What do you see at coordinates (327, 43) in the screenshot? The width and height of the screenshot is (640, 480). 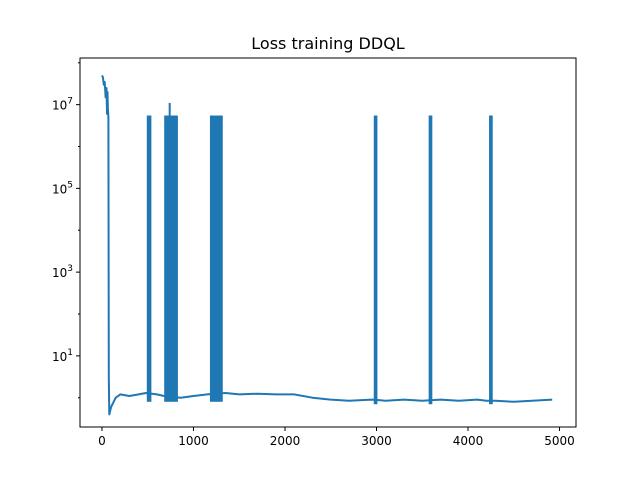 I see `chart-title: Loss training DDQL` at bounding box center [327, 43].